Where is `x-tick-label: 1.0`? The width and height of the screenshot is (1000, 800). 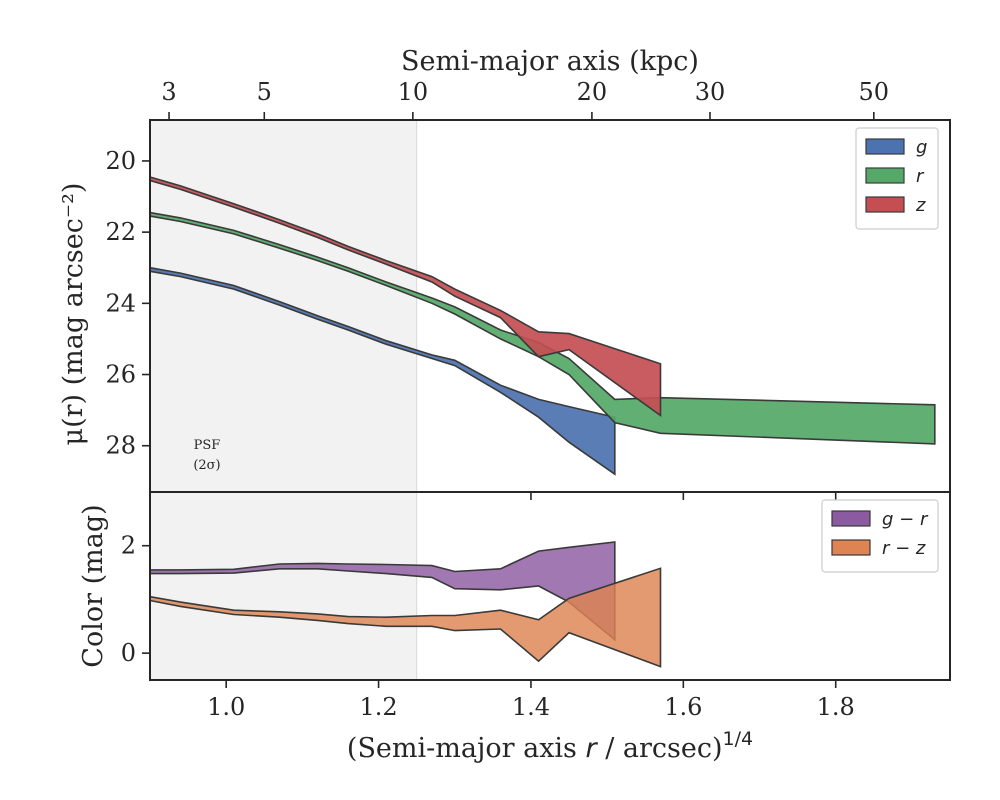
x-tick-label: 1.0 is located at coordinates (226, 707).